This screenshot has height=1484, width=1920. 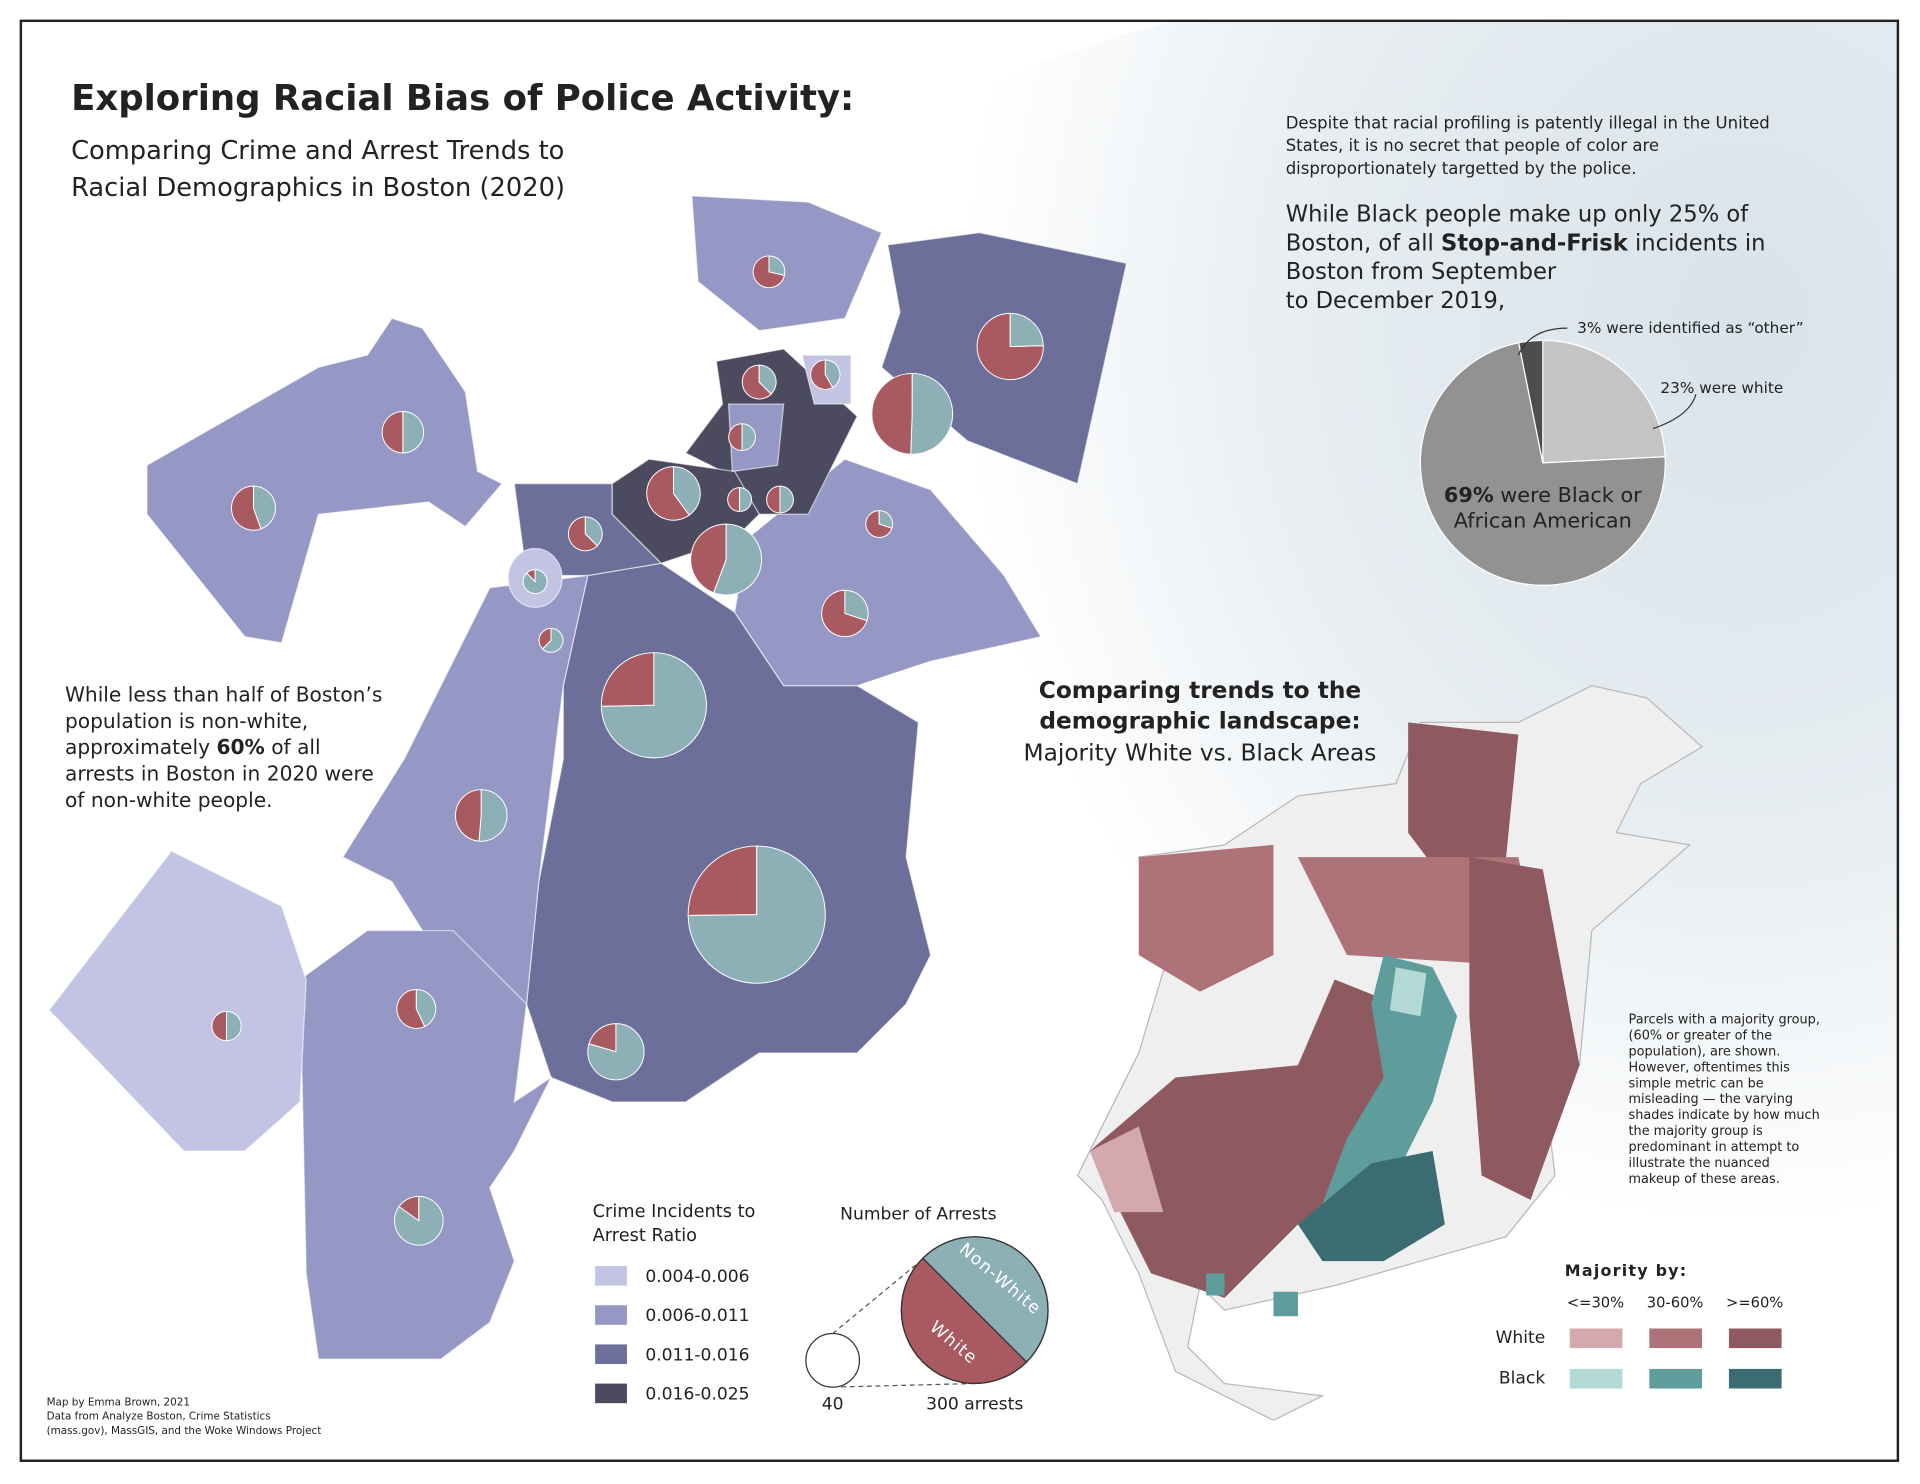 What do you see at coordinates (1701, 1036) in the screenshot?
I see `parcel-note: (60% or greater of the` at bounding box center [1701, 1036].